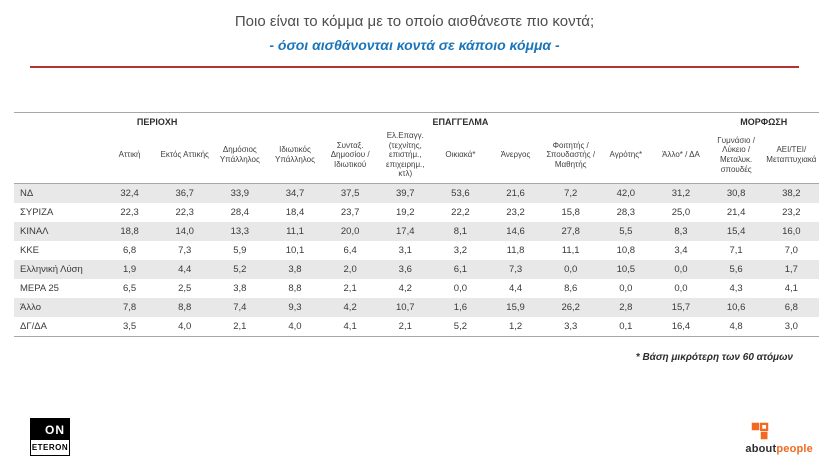  What do you see at coordinates (460, 269) in the screenshot?
I see `value-cell: 6,1` at bounding box center [460, 269].